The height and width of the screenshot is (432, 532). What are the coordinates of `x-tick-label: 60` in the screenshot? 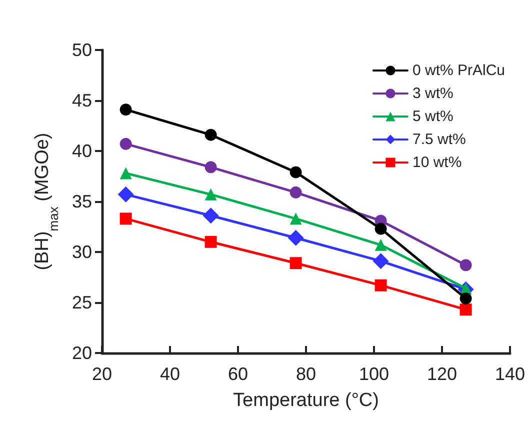 It's located at (238, 374).